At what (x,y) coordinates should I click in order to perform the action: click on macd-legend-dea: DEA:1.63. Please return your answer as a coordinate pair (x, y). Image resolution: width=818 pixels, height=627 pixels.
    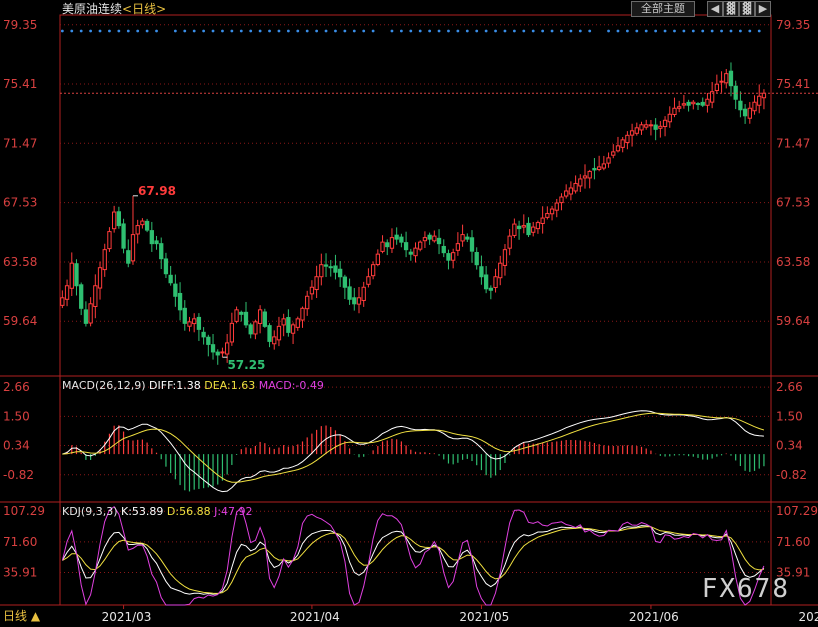
    Looking at the image, I should click on (230, 385).